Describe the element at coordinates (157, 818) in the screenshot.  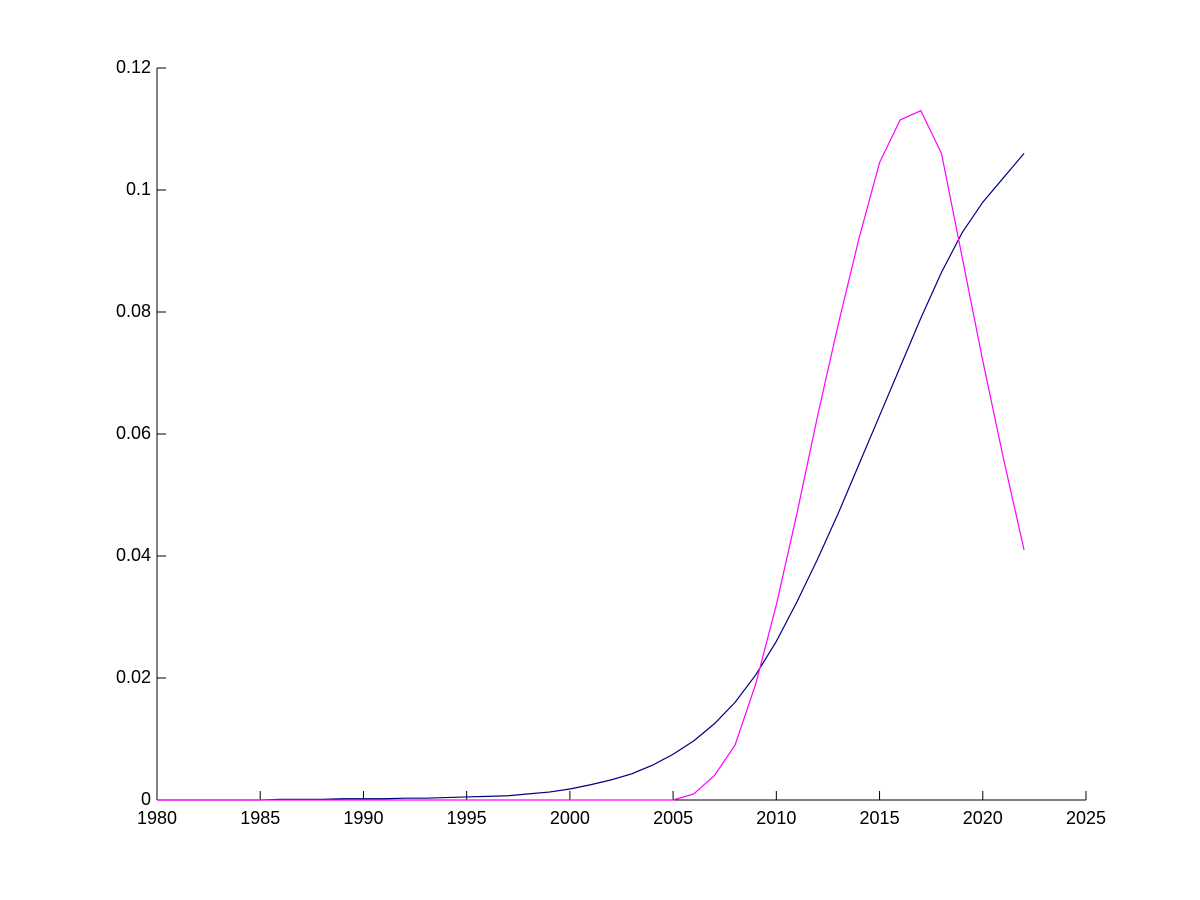
I see `x-tick-label: 1980` at that location.